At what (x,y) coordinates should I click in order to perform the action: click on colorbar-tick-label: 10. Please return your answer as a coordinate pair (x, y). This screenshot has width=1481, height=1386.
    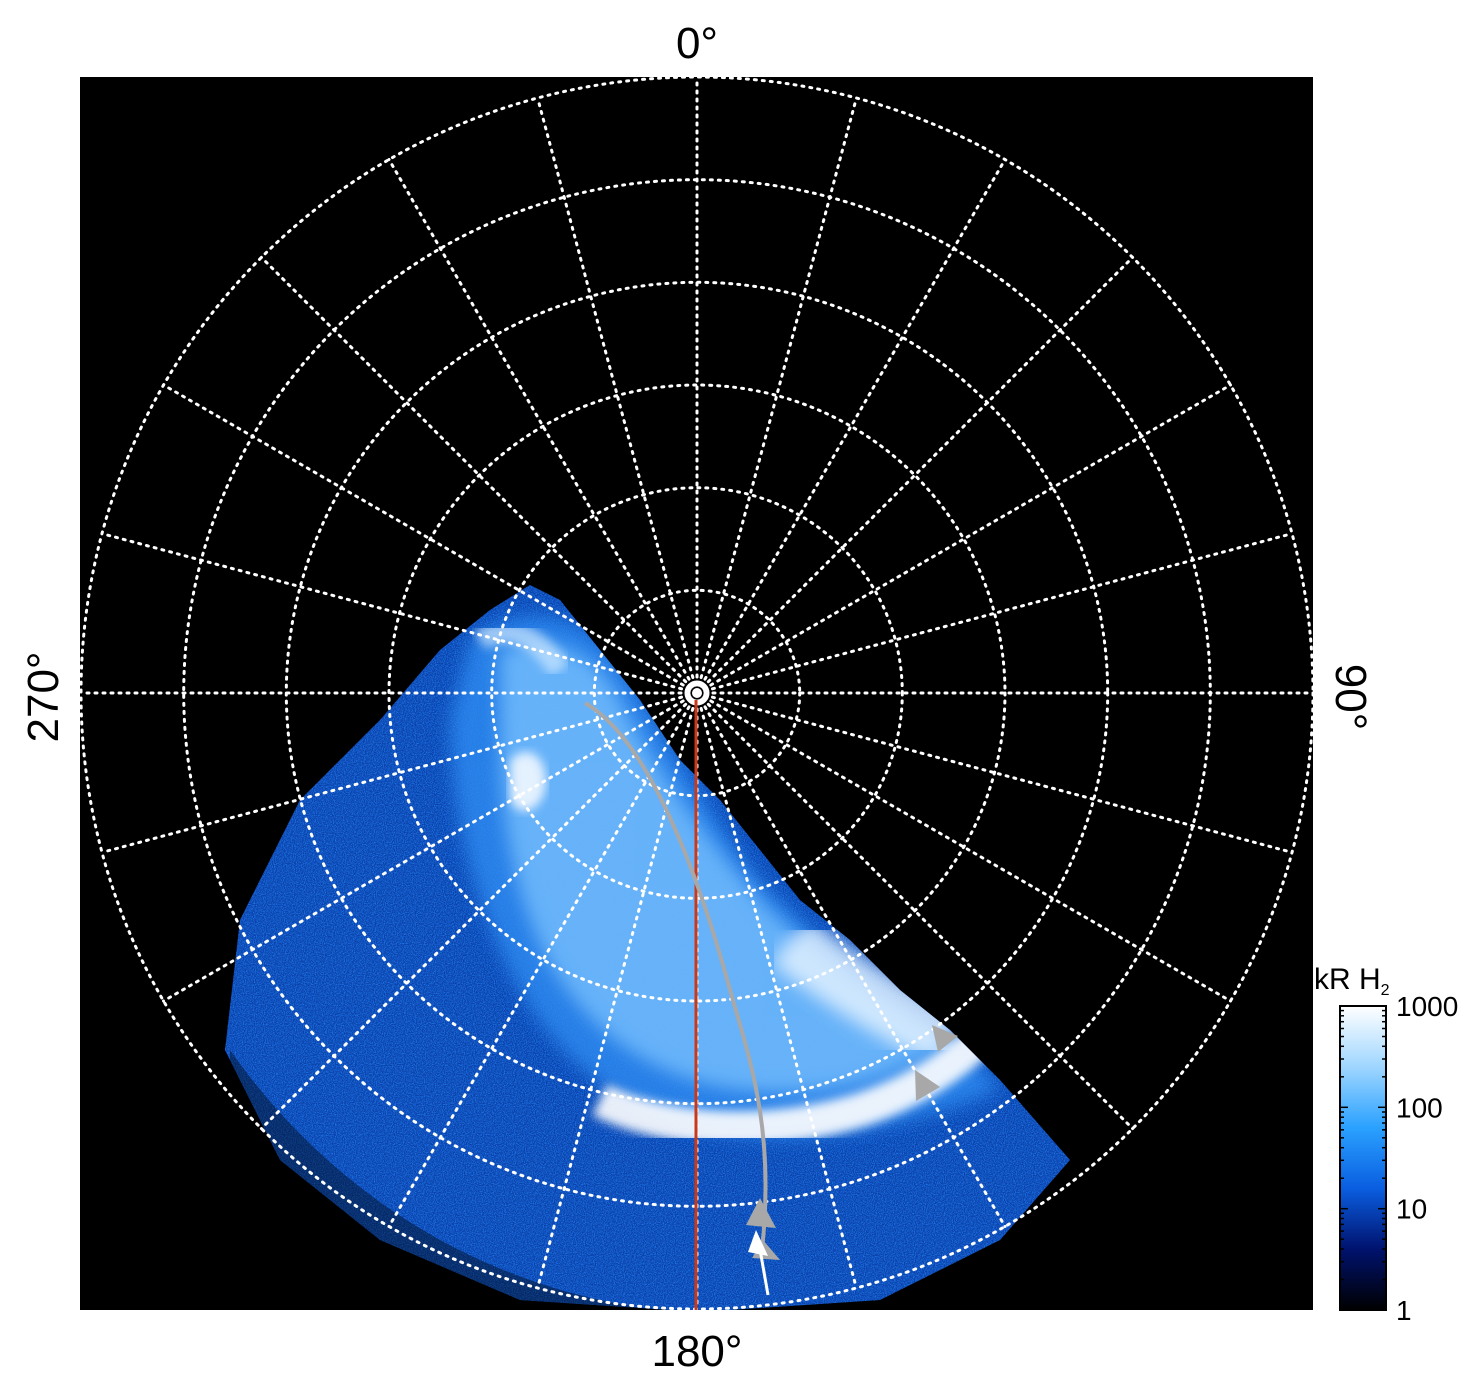
    Looking at the image, I should click on (1411, 1209).